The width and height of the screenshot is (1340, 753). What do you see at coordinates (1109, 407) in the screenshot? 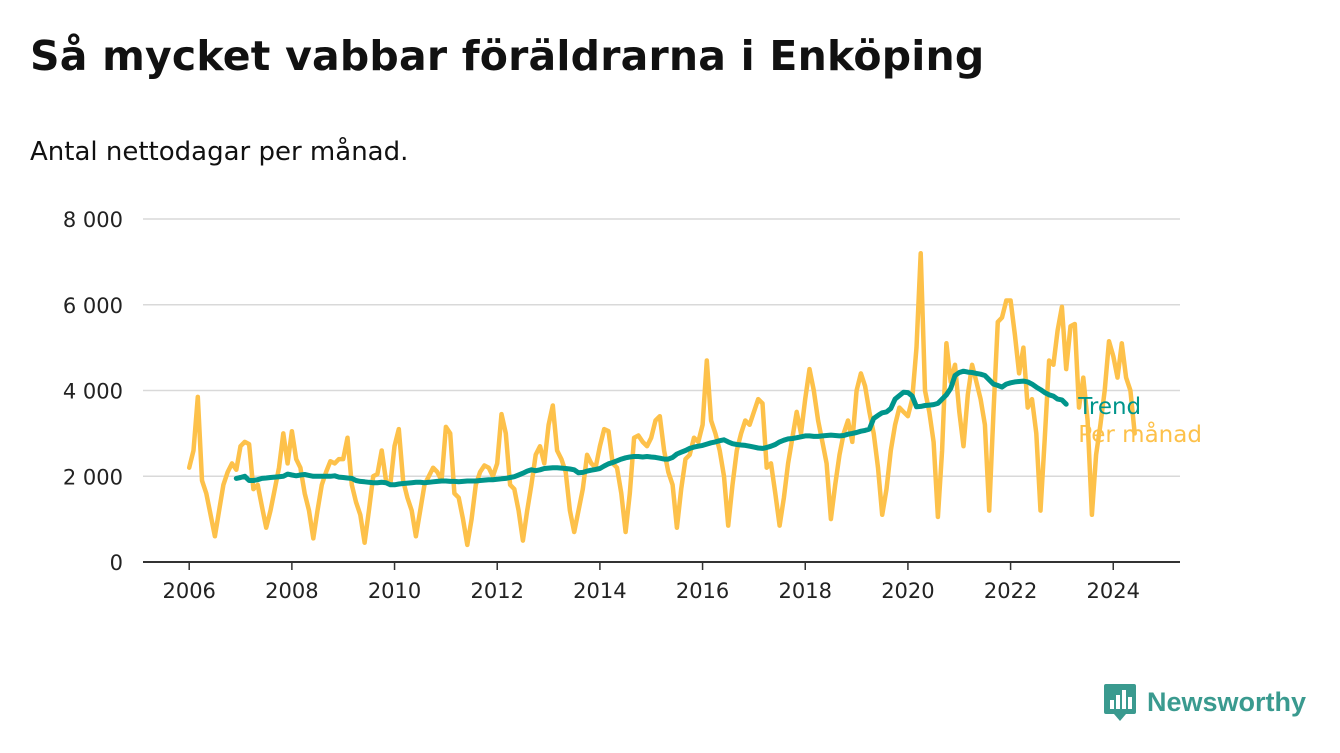
I see `trend-series-label: Trend` at bounding box center [1109, 407].